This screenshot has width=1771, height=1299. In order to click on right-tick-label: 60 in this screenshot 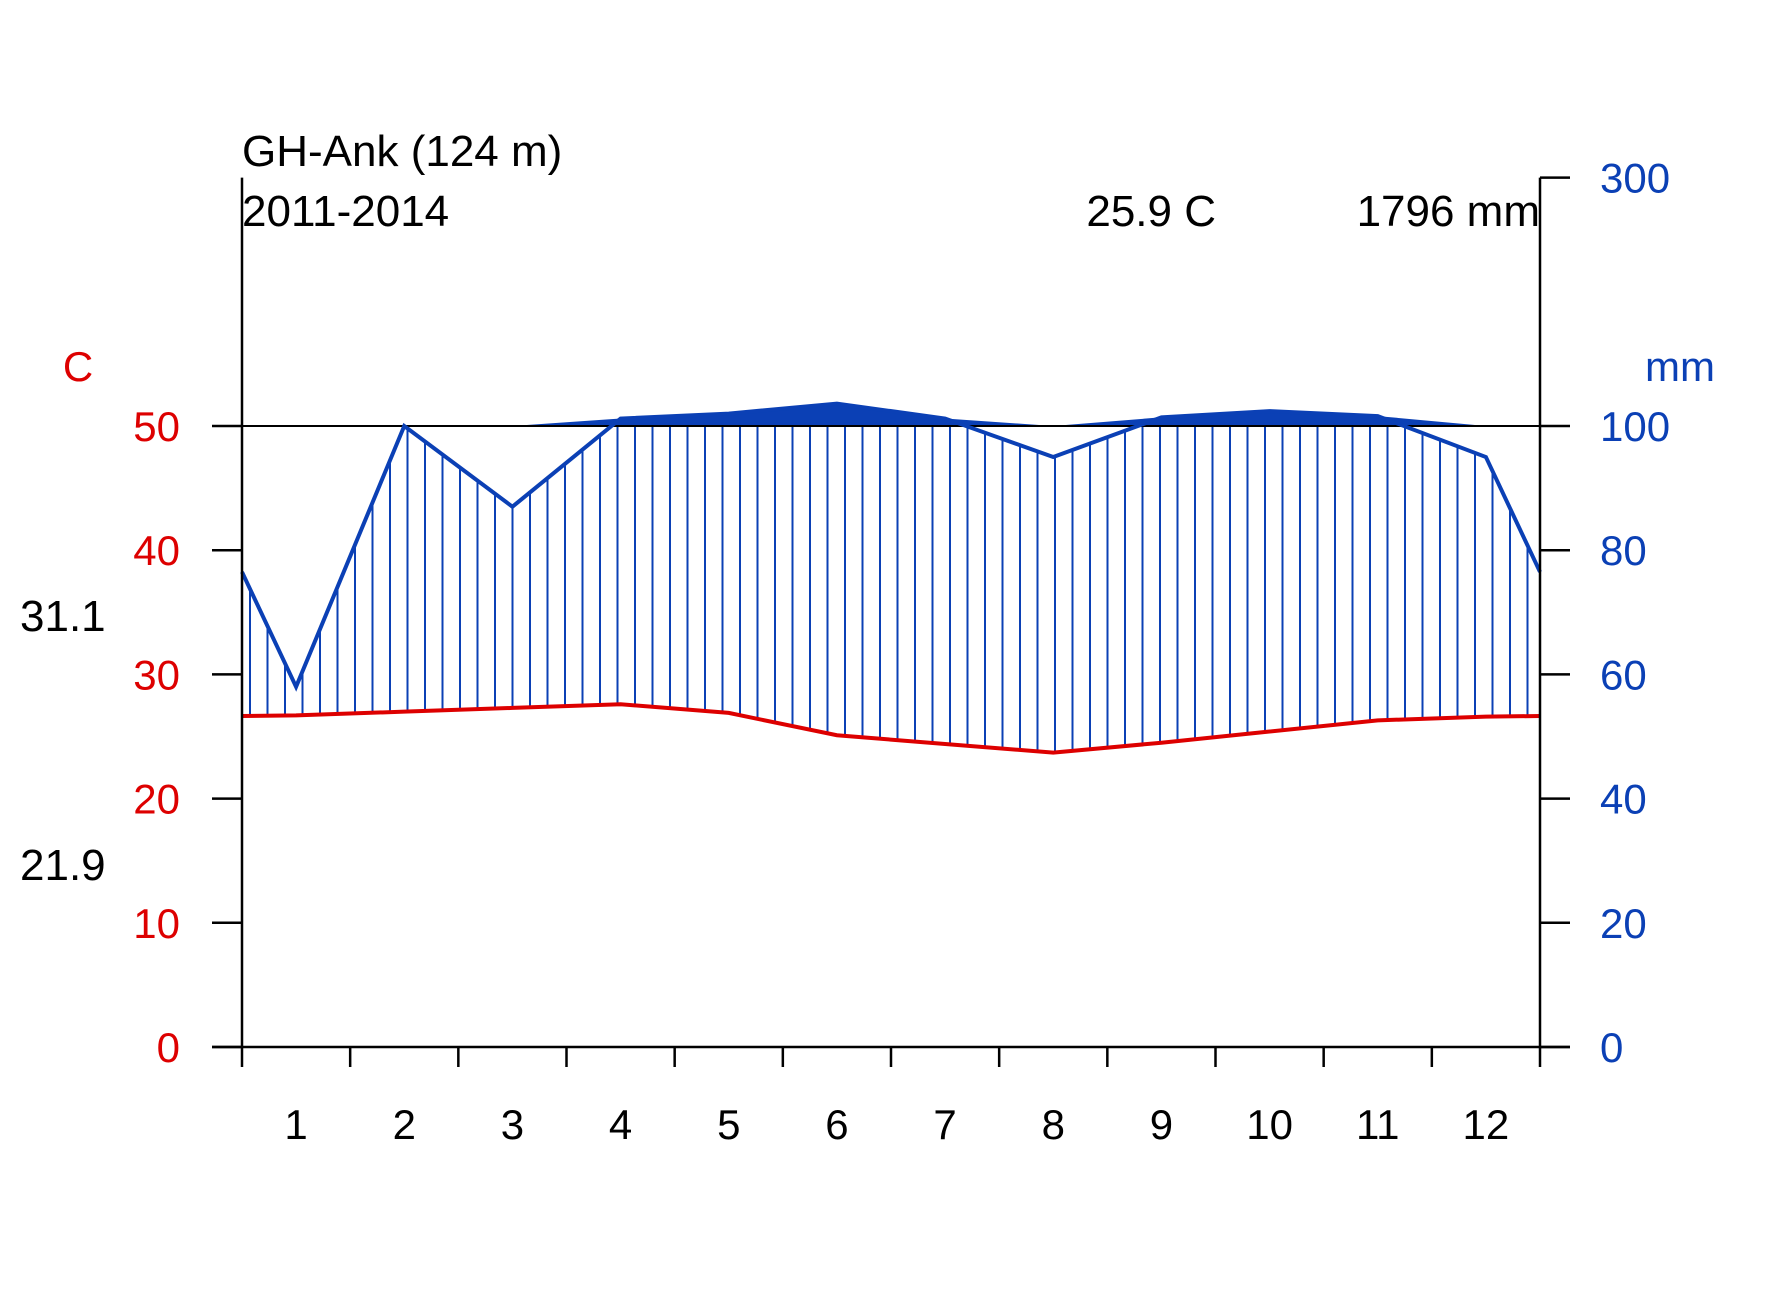, I will do `click(1623, 674)`.